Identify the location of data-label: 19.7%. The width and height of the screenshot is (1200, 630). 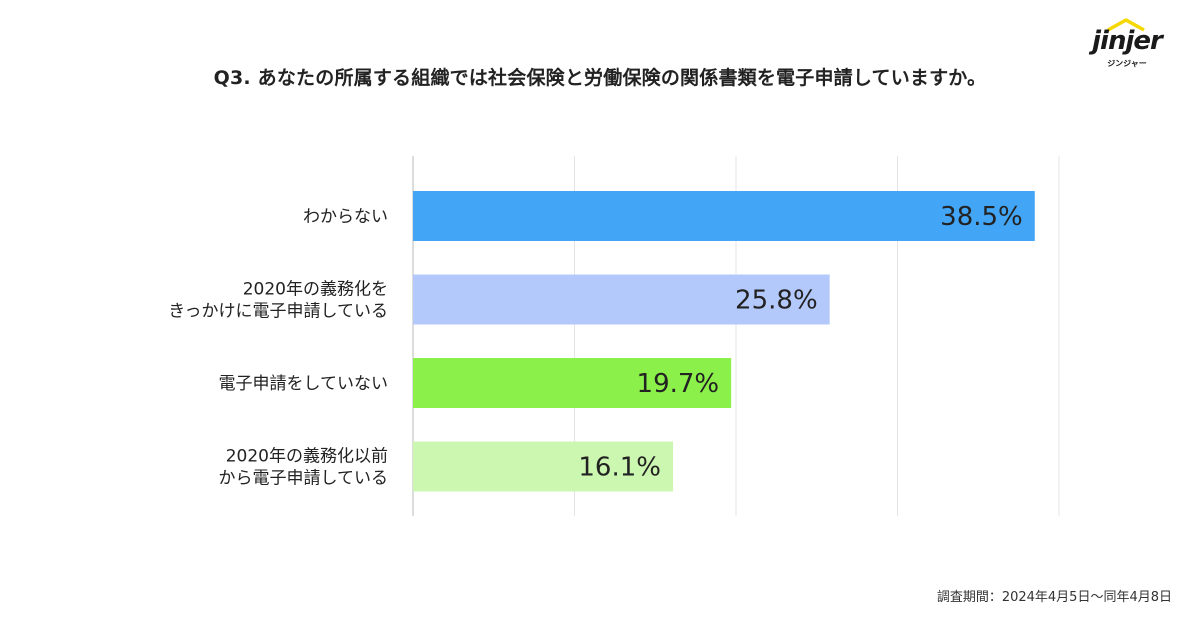
(678, 384).